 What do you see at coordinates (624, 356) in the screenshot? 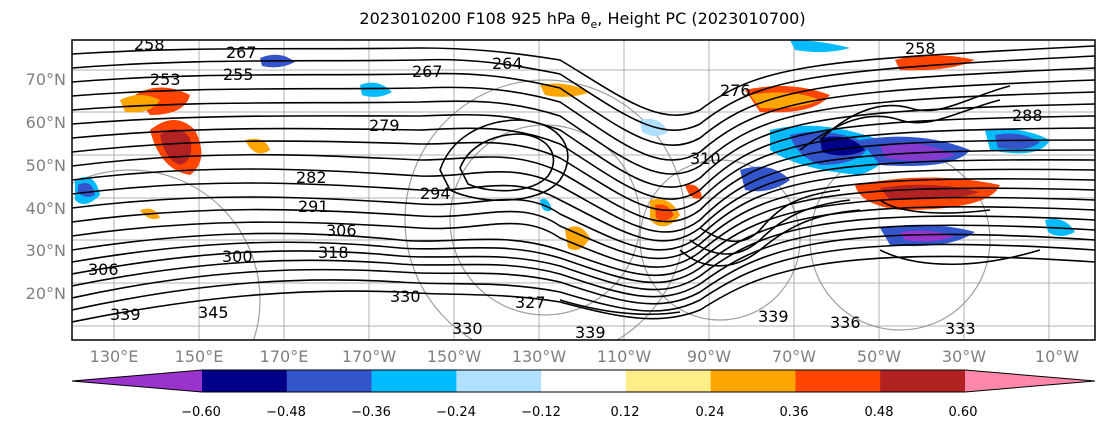
I see `lon-label: 110°W` at bounding box center [624, 356].